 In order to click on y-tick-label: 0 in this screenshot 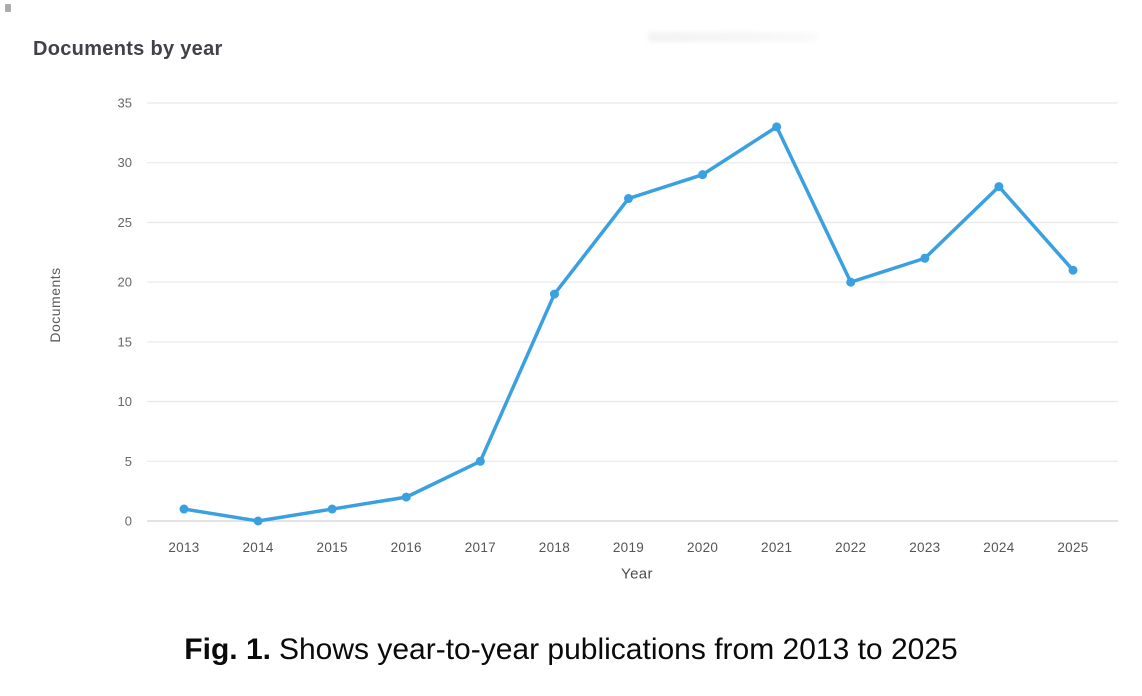, I will do `click(128, 521)`.